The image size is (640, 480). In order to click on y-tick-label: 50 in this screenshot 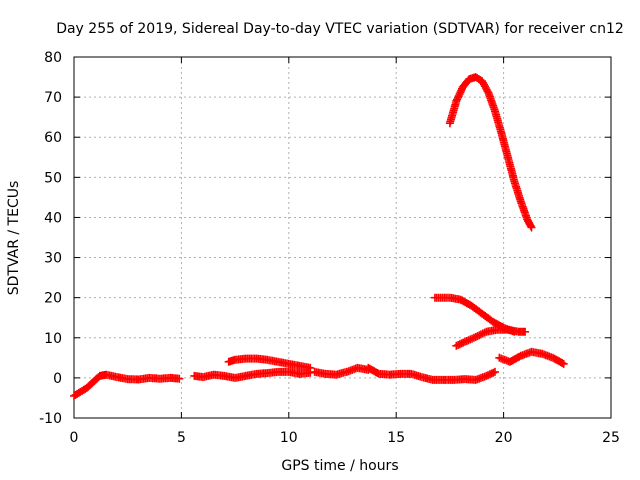, I will do `click(53, 178)`.